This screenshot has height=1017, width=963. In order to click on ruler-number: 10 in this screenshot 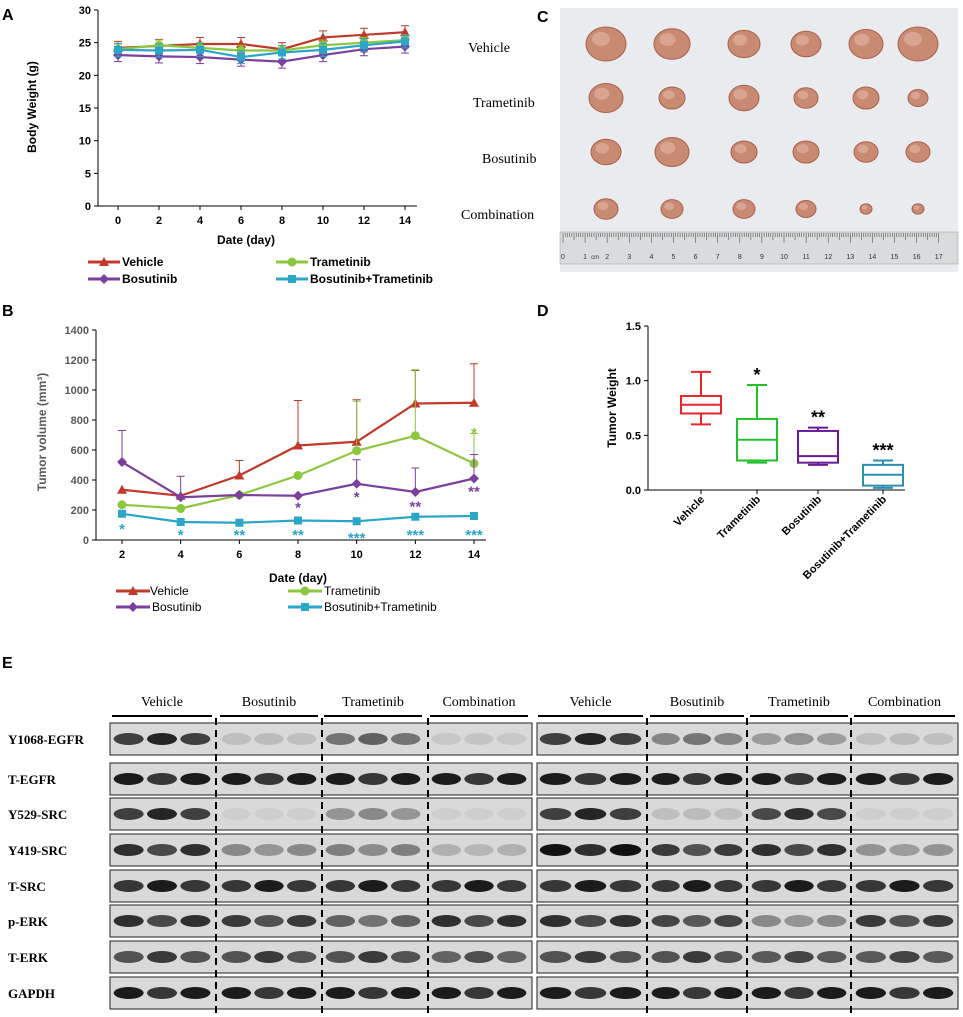, I will do `click(784, 257)`.